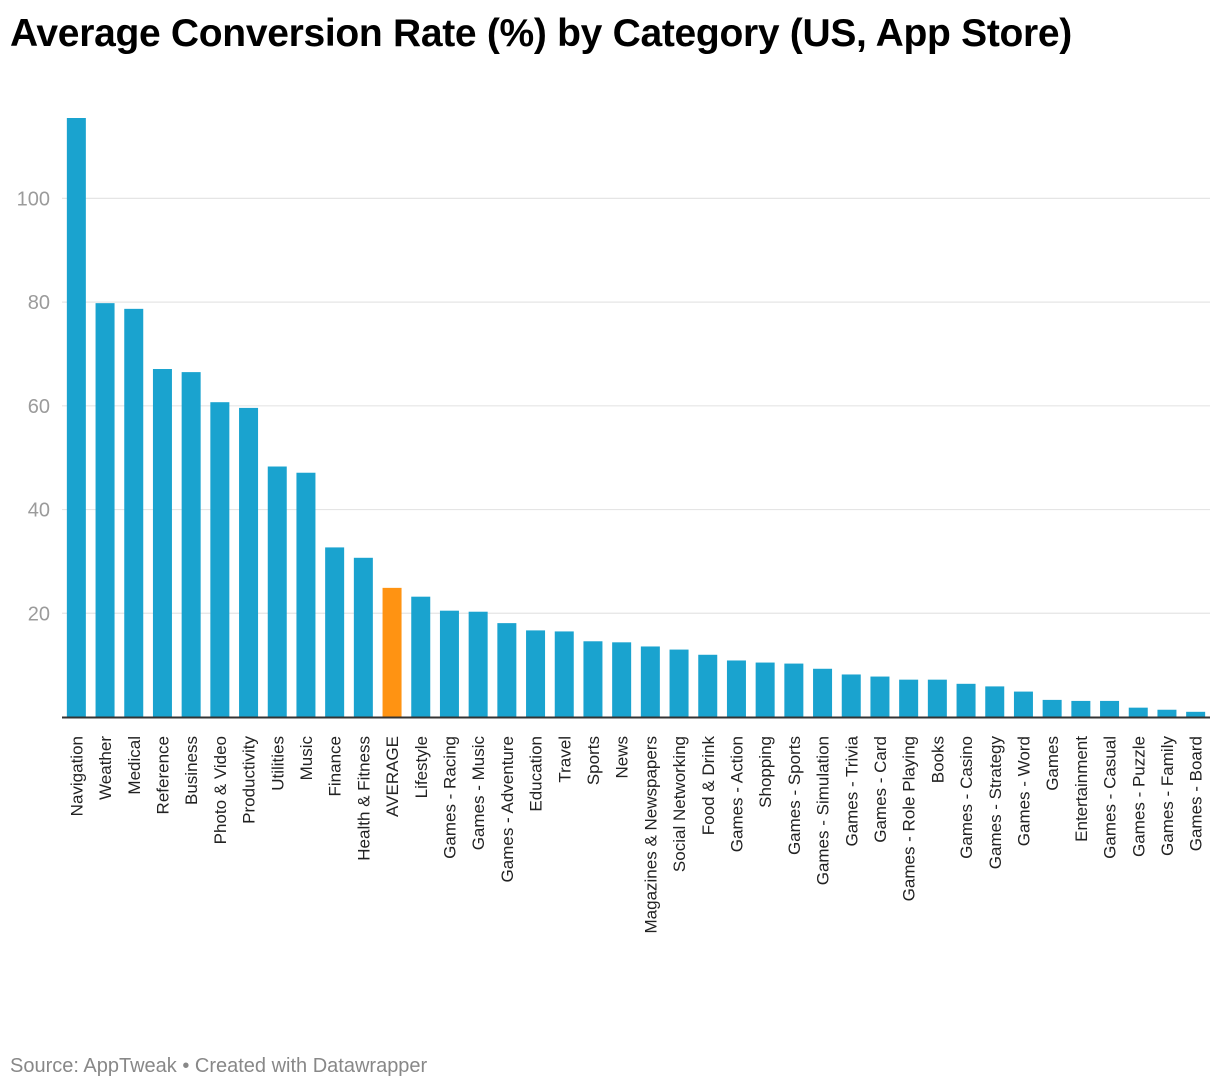 The image size is (1220, 1092). I want to click on bar-games-trivia, so click(851, 695).